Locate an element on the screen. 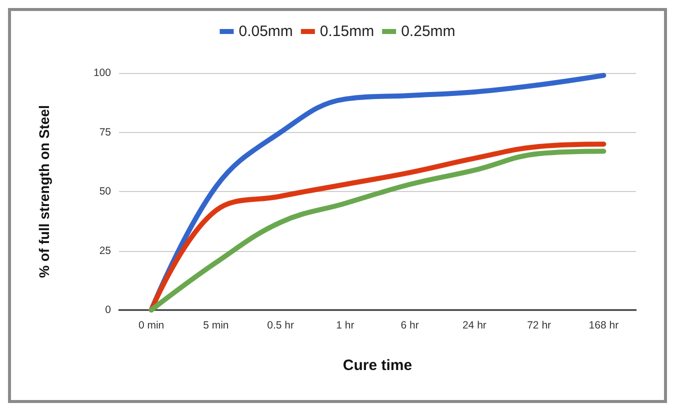 The height and width of the screenshot is (411, 675). x-tick-label: 72 hr is located at coordinates (539, 326).